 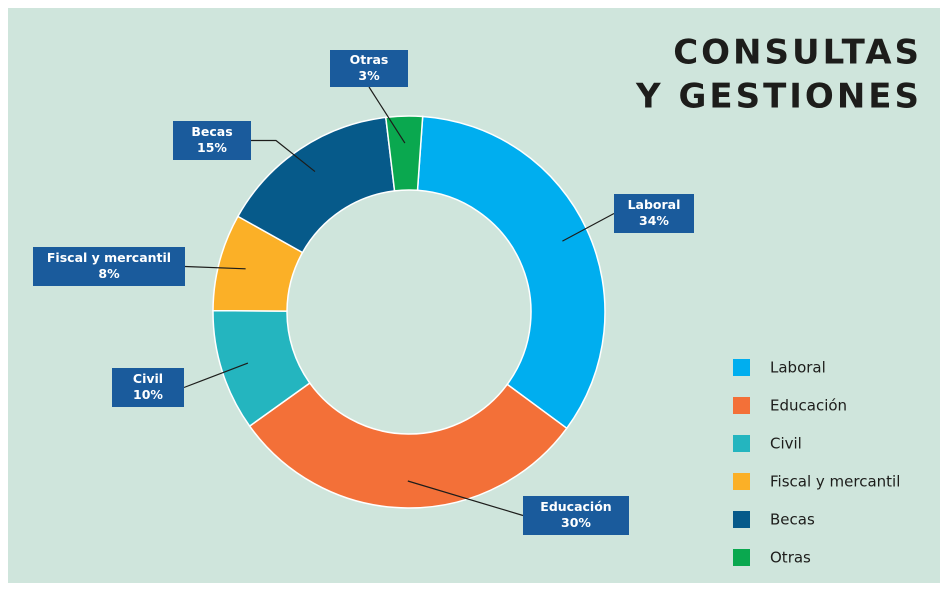 I want to click on slice-label: Laboral, so click(x=654, y=204).